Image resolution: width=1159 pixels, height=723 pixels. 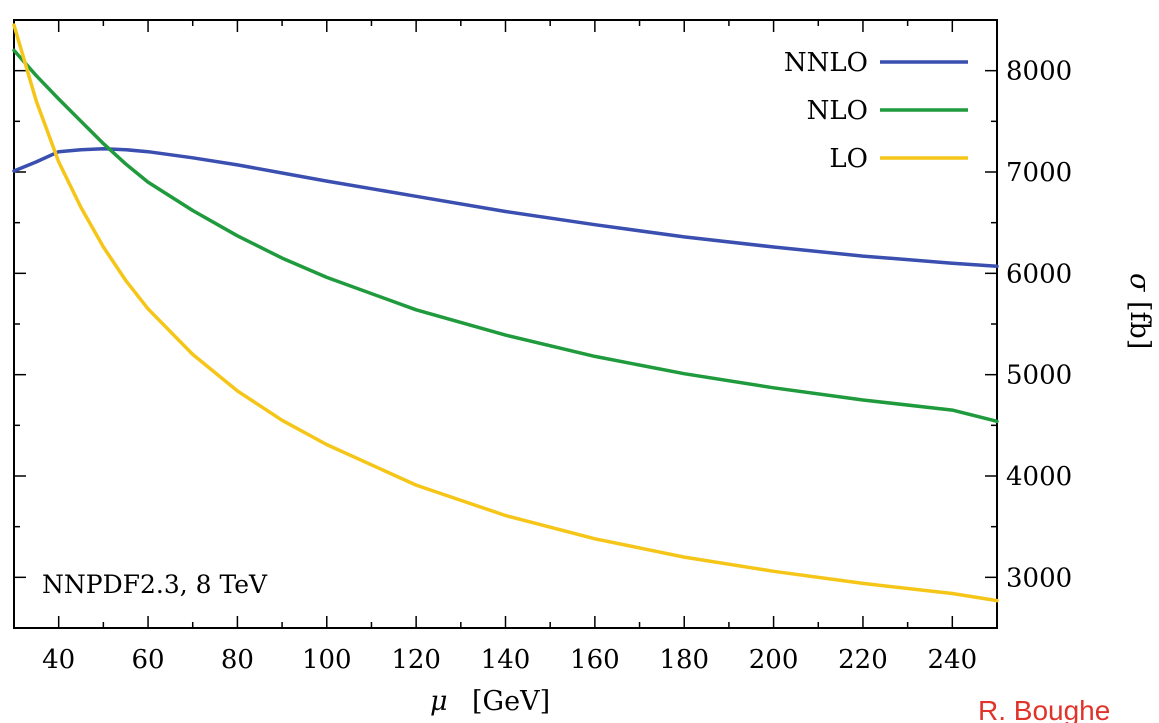 I want to click on x-tick-label: 80, so click(x=237, y=660).